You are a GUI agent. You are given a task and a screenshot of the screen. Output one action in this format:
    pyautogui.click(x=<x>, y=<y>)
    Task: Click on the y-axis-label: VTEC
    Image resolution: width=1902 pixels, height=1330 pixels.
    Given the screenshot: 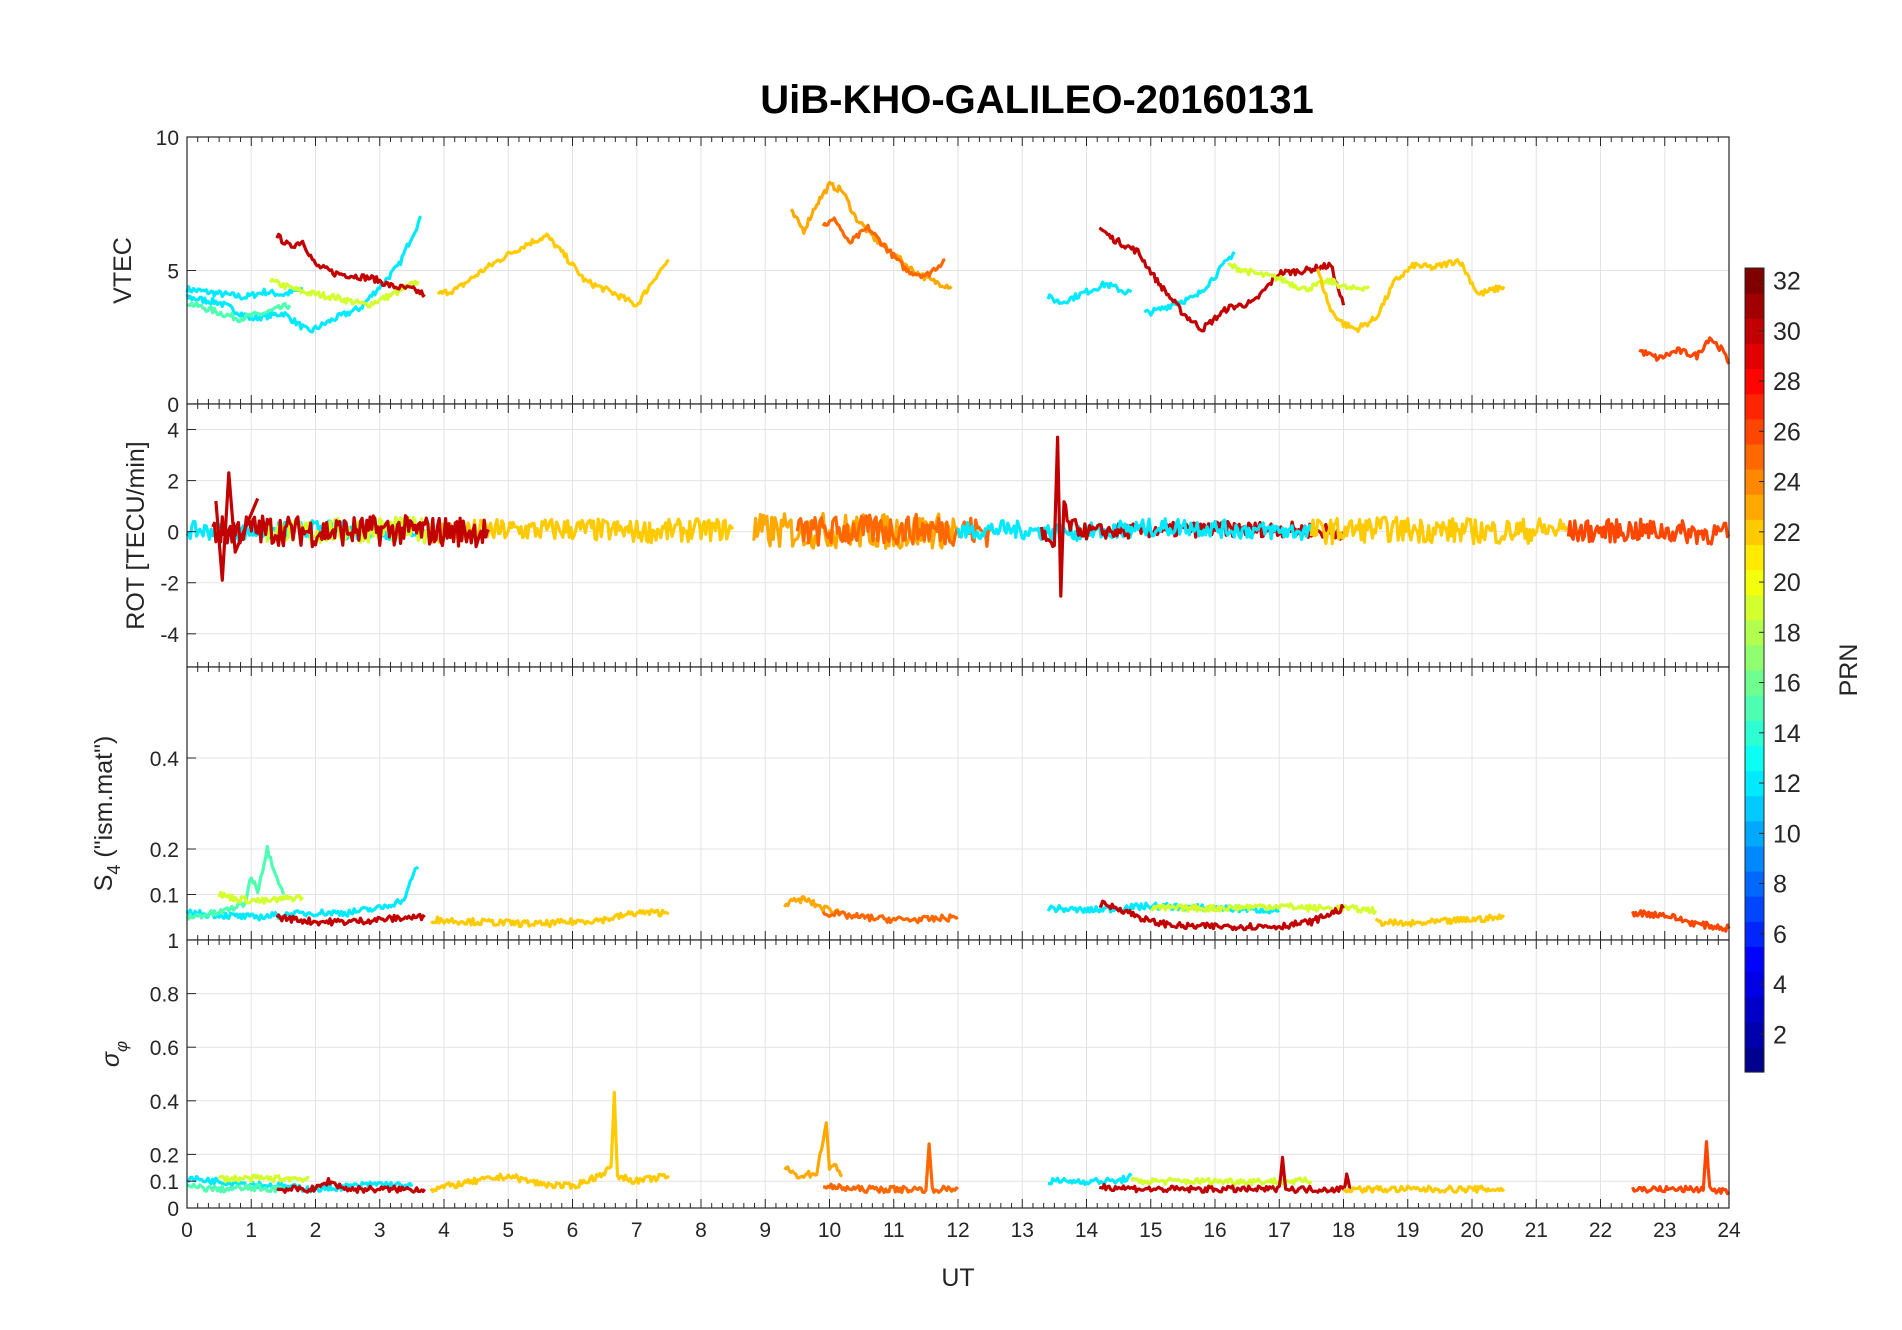 What is the action you would take?
    pyautogui.click(x=123, y=270)
    